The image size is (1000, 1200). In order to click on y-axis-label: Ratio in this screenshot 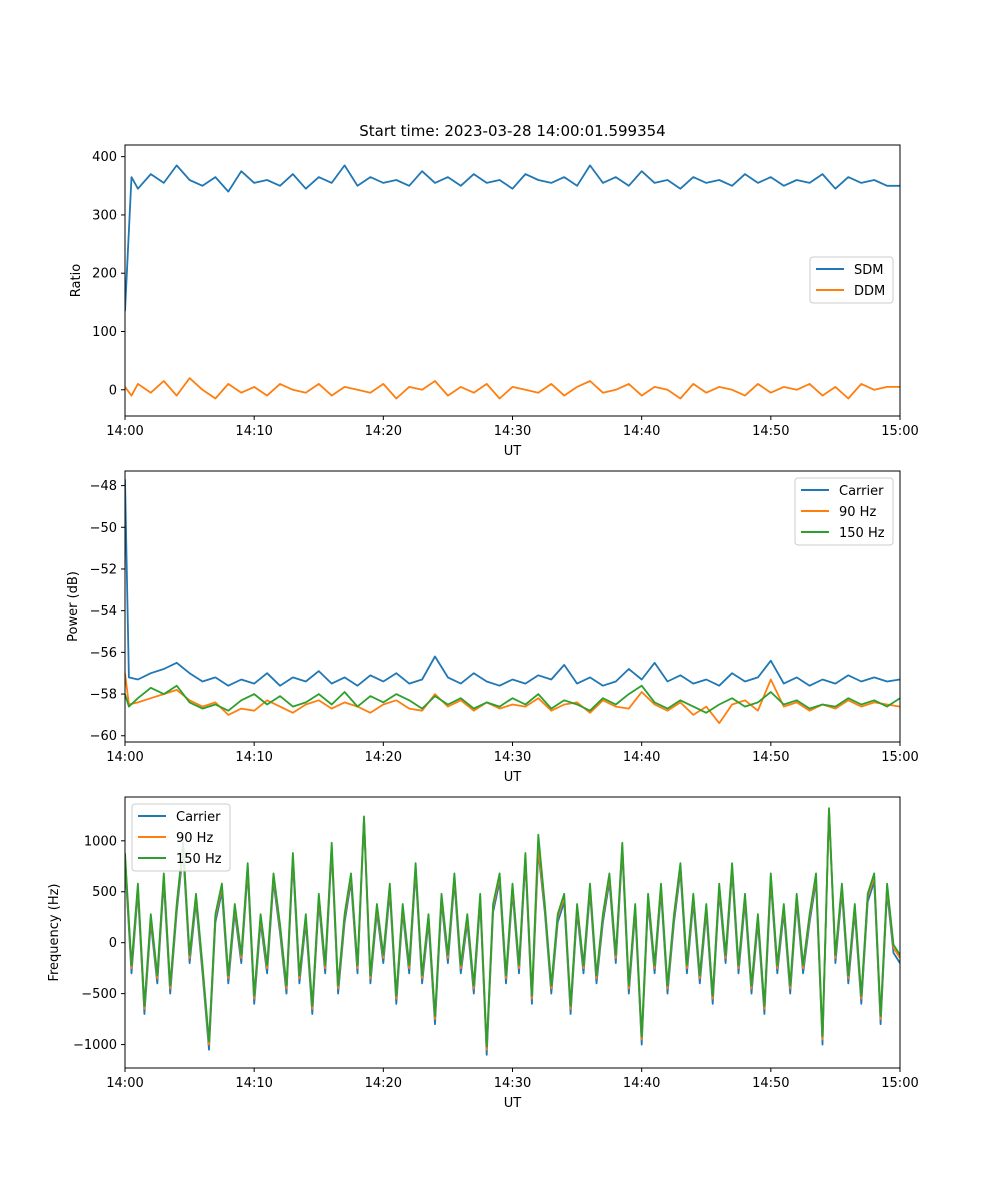, I will do `click(76, 280)`.